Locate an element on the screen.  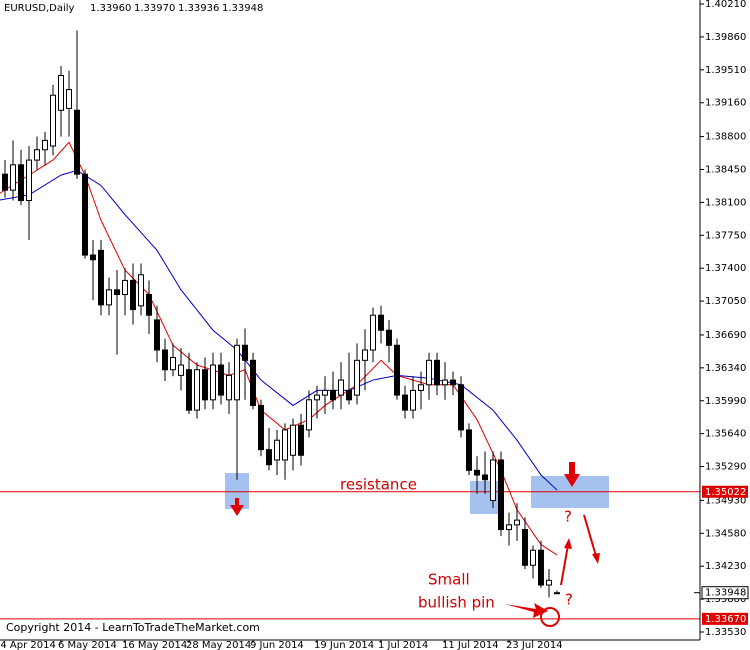
x-tick-label: 1 Jul 2014 is located at coordinates (403, 645).